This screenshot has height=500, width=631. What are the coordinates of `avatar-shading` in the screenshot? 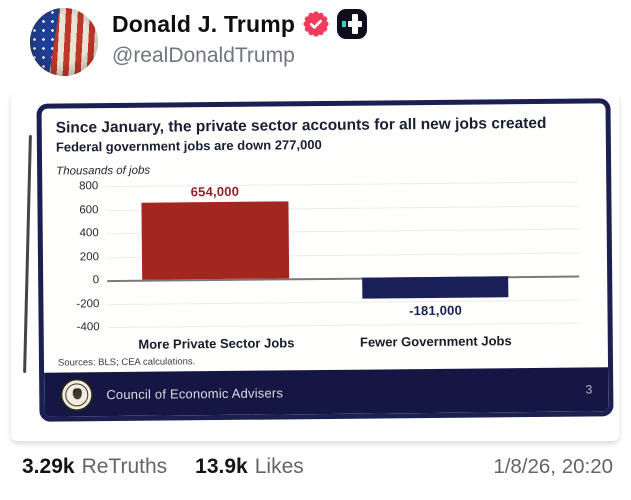 It's located at (64, 42).